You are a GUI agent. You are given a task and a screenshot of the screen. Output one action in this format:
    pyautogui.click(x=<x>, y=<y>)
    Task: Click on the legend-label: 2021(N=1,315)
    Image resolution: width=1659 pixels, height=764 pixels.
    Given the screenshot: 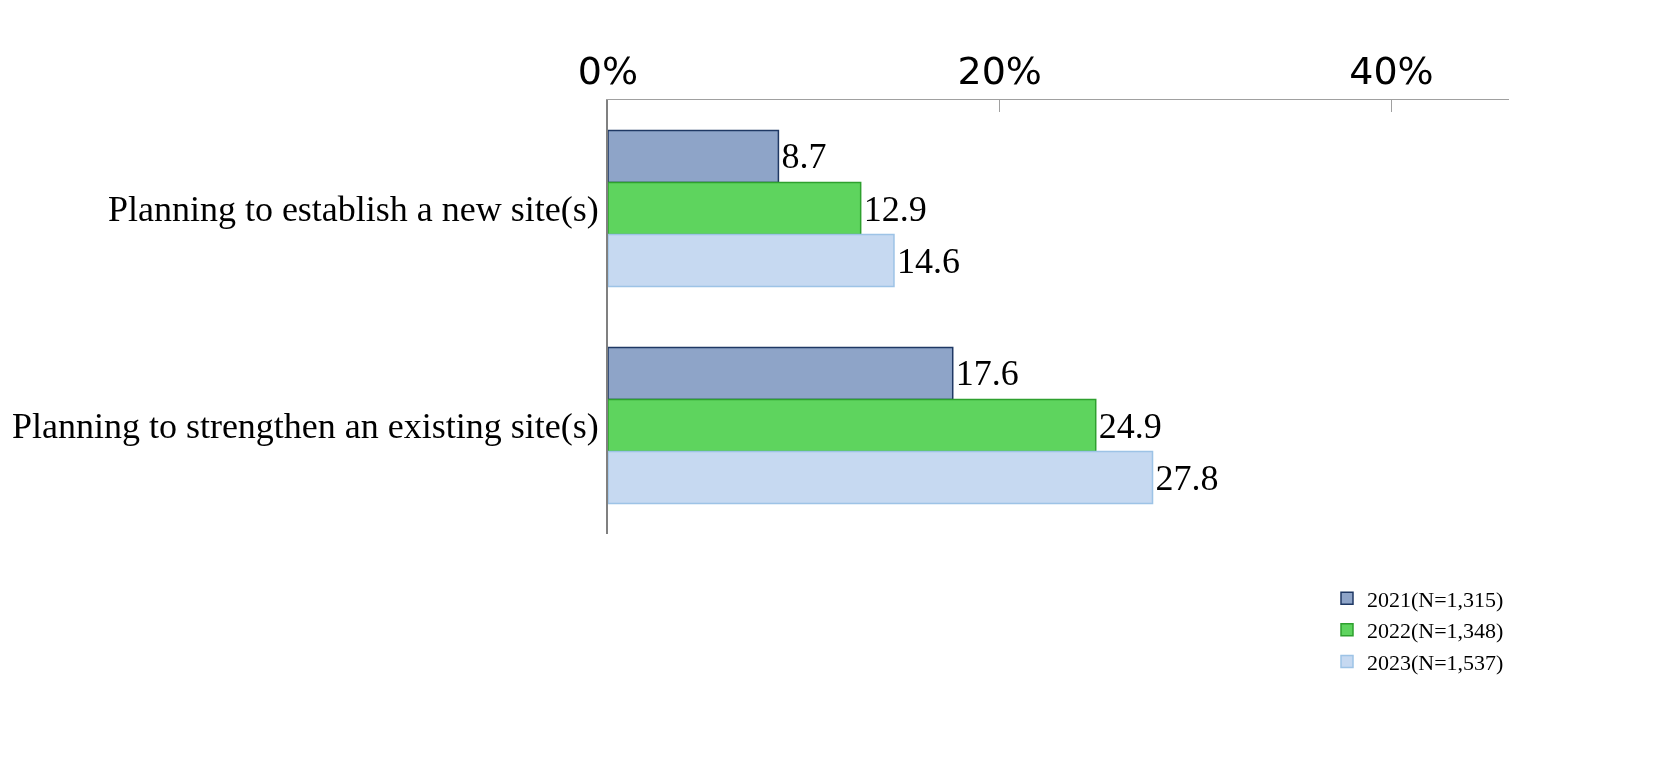 What is the action you would take?
    pyautogui.click(x=1435, y=599)
    